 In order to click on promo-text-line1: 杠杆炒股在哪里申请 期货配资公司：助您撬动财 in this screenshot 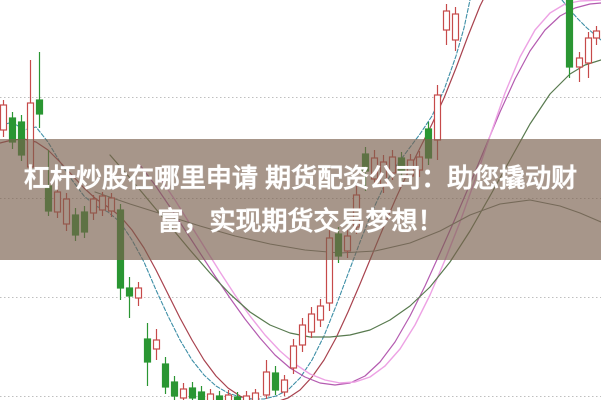, I will do `click(300, 177)`.